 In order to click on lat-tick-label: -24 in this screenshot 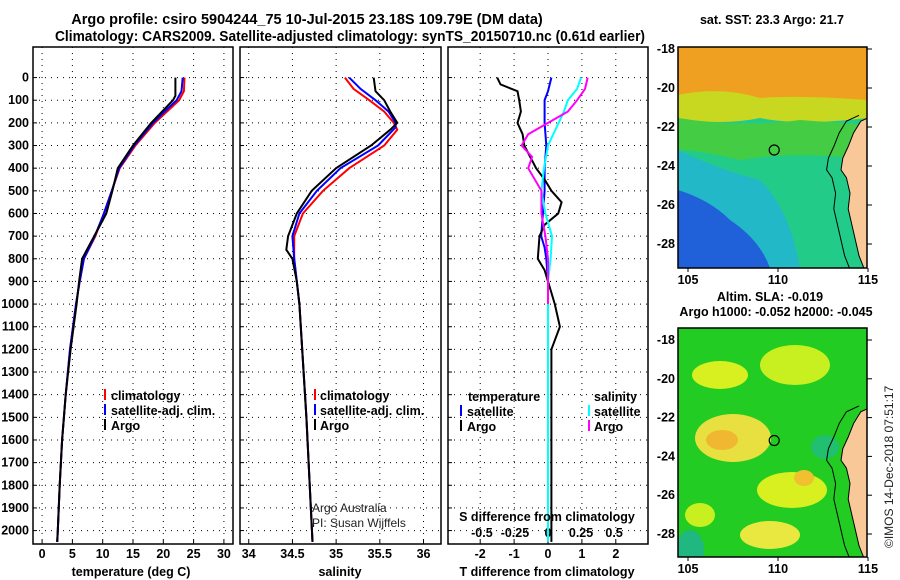, I will do `click(666, 456)`.